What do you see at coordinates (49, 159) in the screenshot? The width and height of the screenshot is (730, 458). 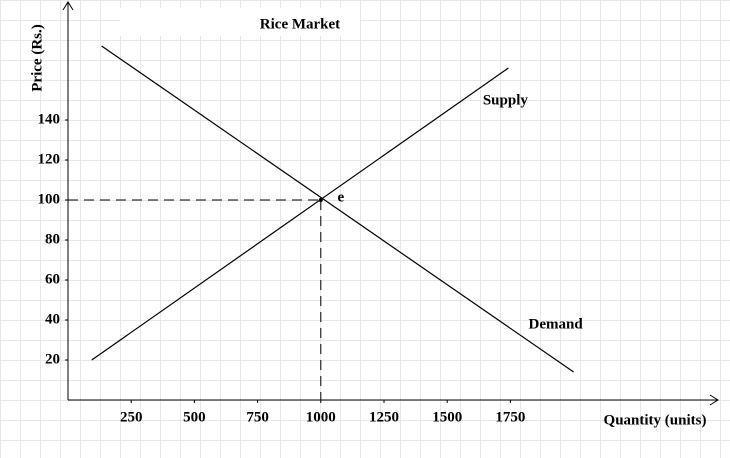 I see `y-tick-label: 120` at bounding box center [49, 159].